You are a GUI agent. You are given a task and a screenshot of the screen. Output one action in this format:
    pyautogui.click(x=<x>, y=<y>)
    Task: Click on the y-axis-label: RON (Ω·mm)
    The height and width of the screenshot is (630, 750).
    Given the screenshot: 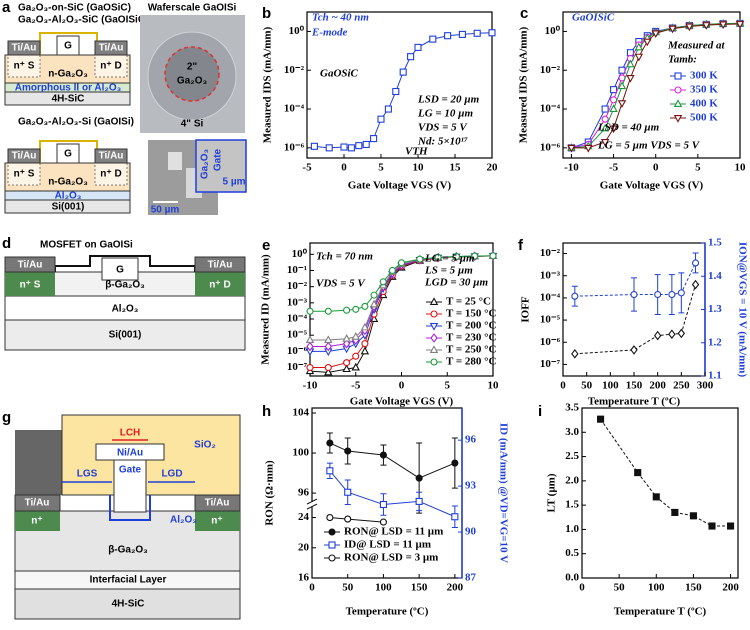 What is the action you would take?
    pyautogui.click(x=270, y=493)
    